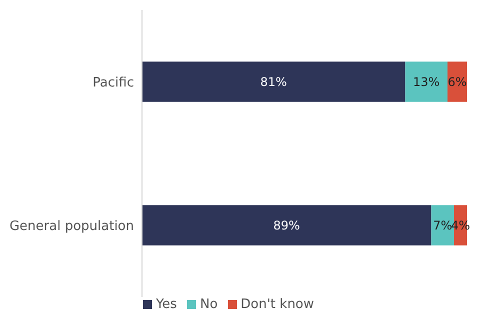 The width and height of the screenshot is (480, 320). I want to click on y-tick-label: General population, so click(71, 226).